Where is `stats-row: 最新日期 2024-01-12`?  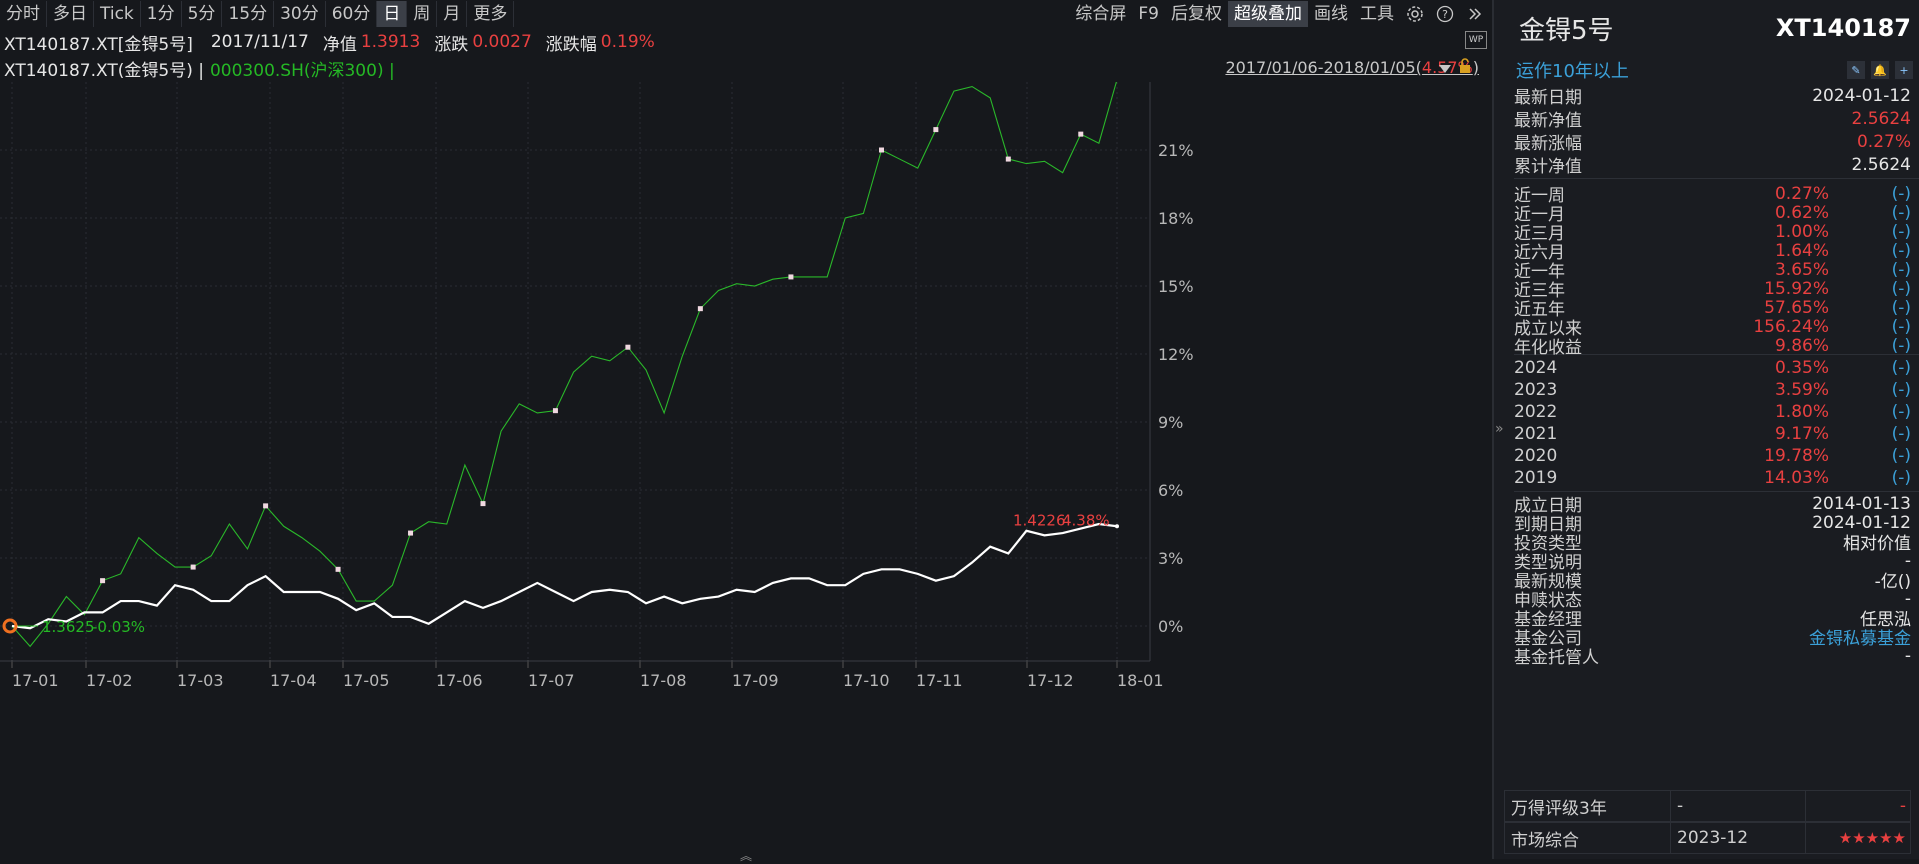 stats-row: 最新日期 2024-01-12 is located at coordinates (1706, 96).